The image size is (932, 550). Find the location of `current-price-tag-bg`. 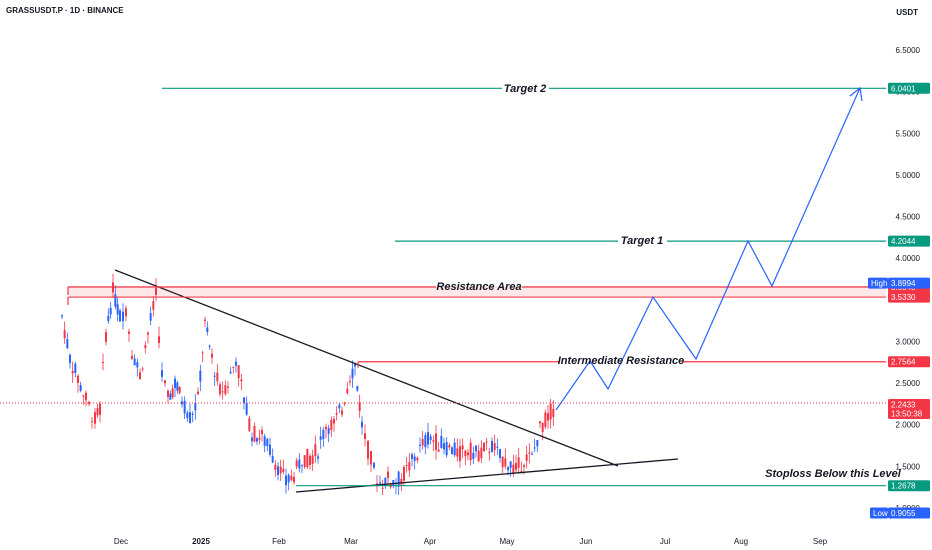

current-price-tag-bg is located at coordinates (909, 408).